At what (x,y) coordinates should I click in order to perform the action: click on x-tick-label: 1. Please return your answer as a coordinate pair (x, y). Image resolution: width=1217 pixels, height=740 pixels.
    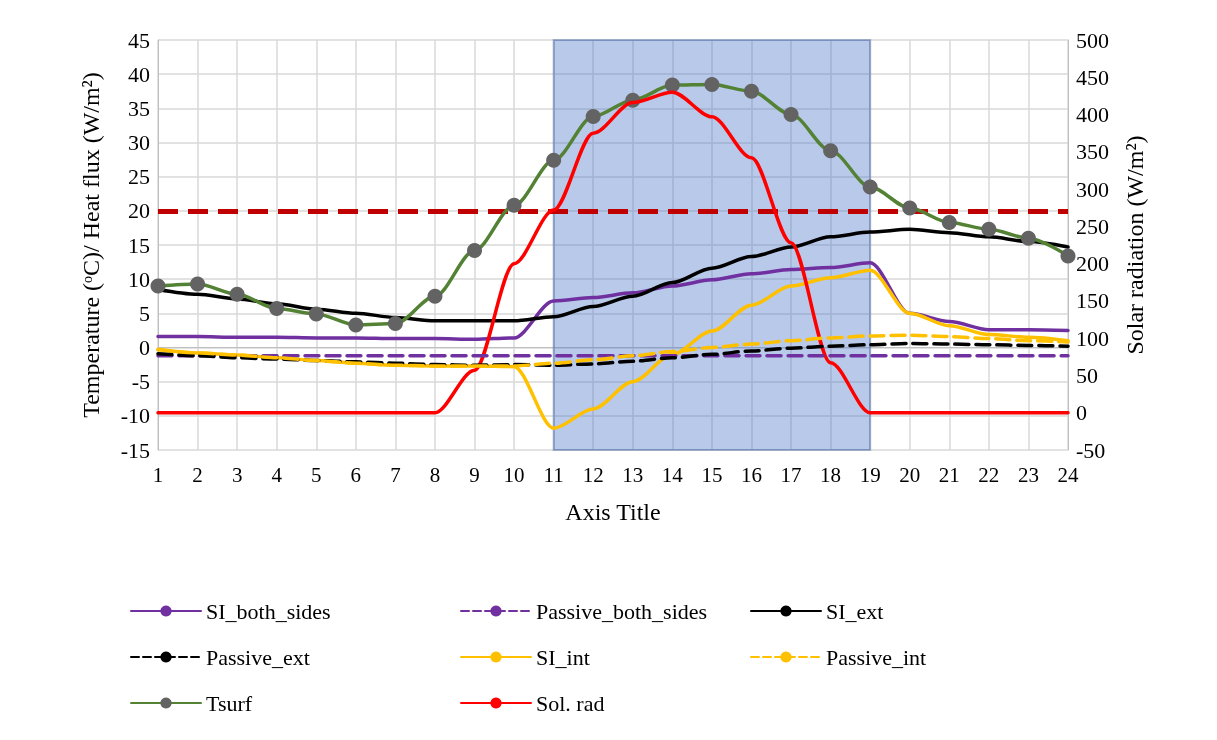
    Looking at the image, I should click on (158, 474).